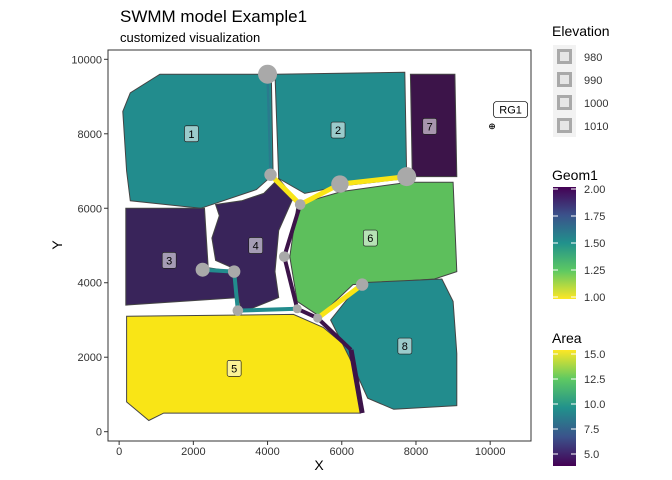  What do you see at coordinates (591, 430) in the screenshot?
I see `area-legend-label: 7.5` at bounding box center [591, 430].